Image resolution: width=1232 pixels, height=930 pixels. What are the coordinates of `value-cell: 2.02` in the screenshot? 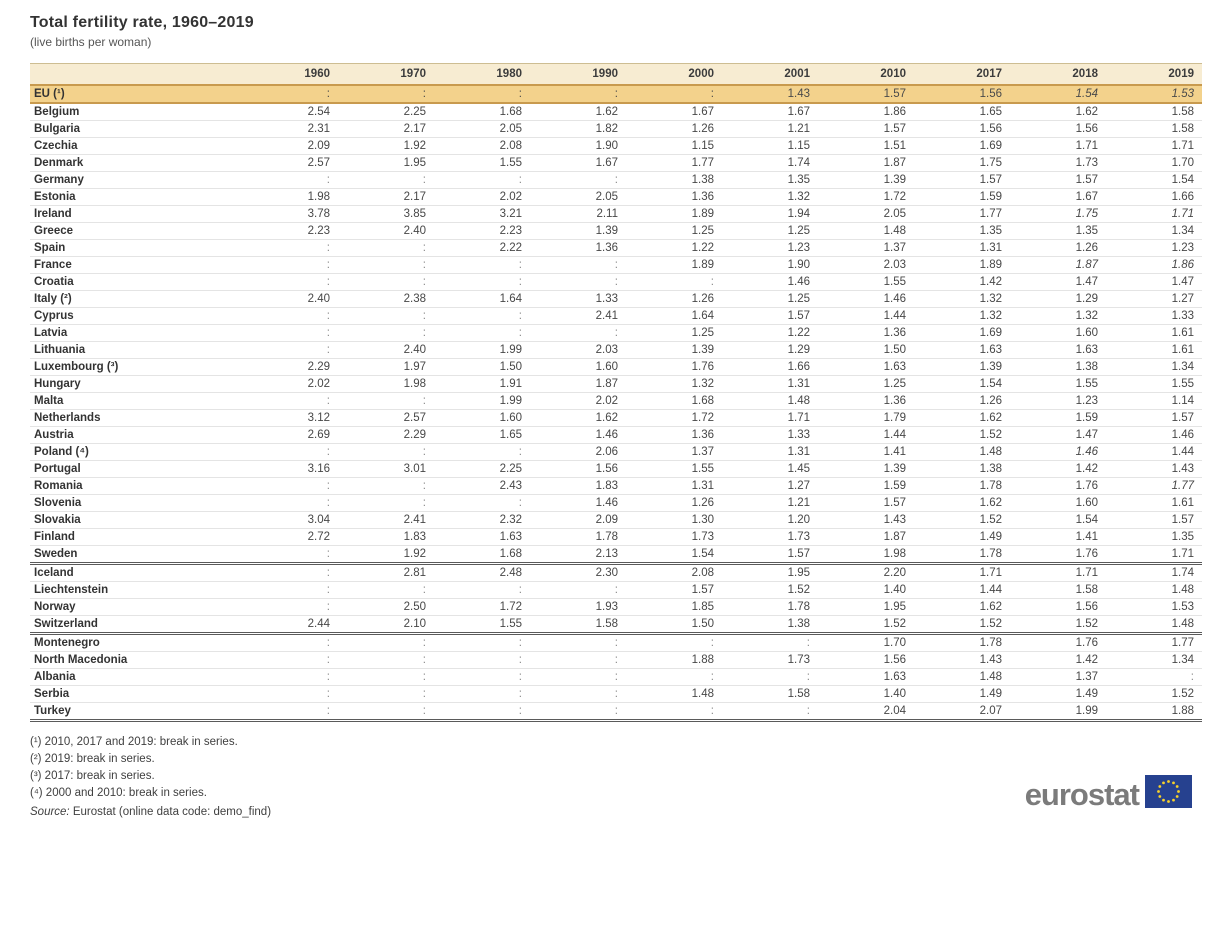 It's located at (290, 384).